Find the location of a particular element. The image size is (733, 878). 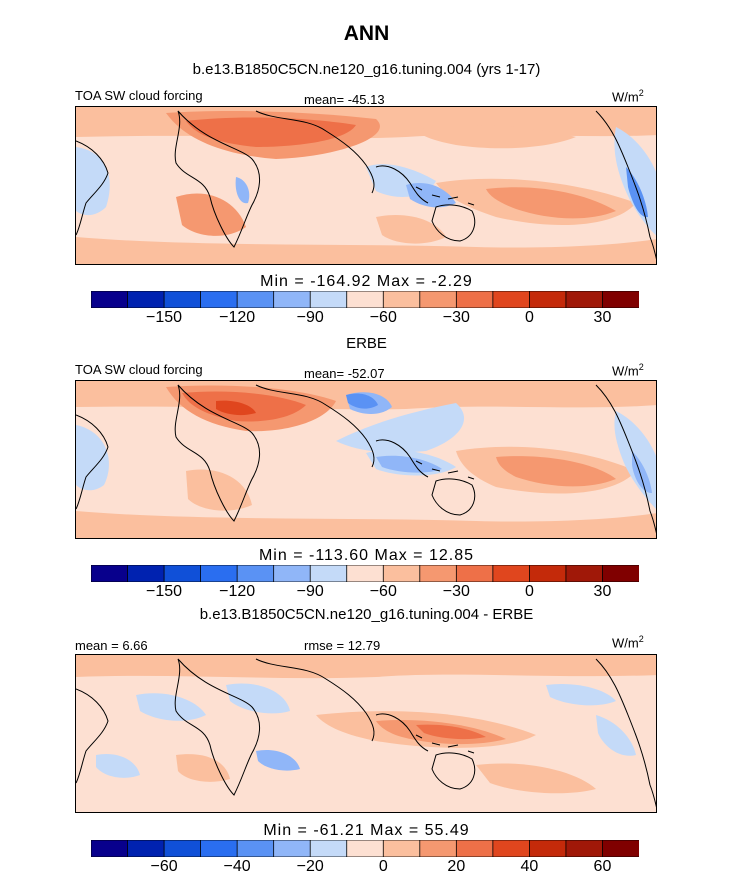

panel-2-title: ERBE is located at coordinates (366, 343).